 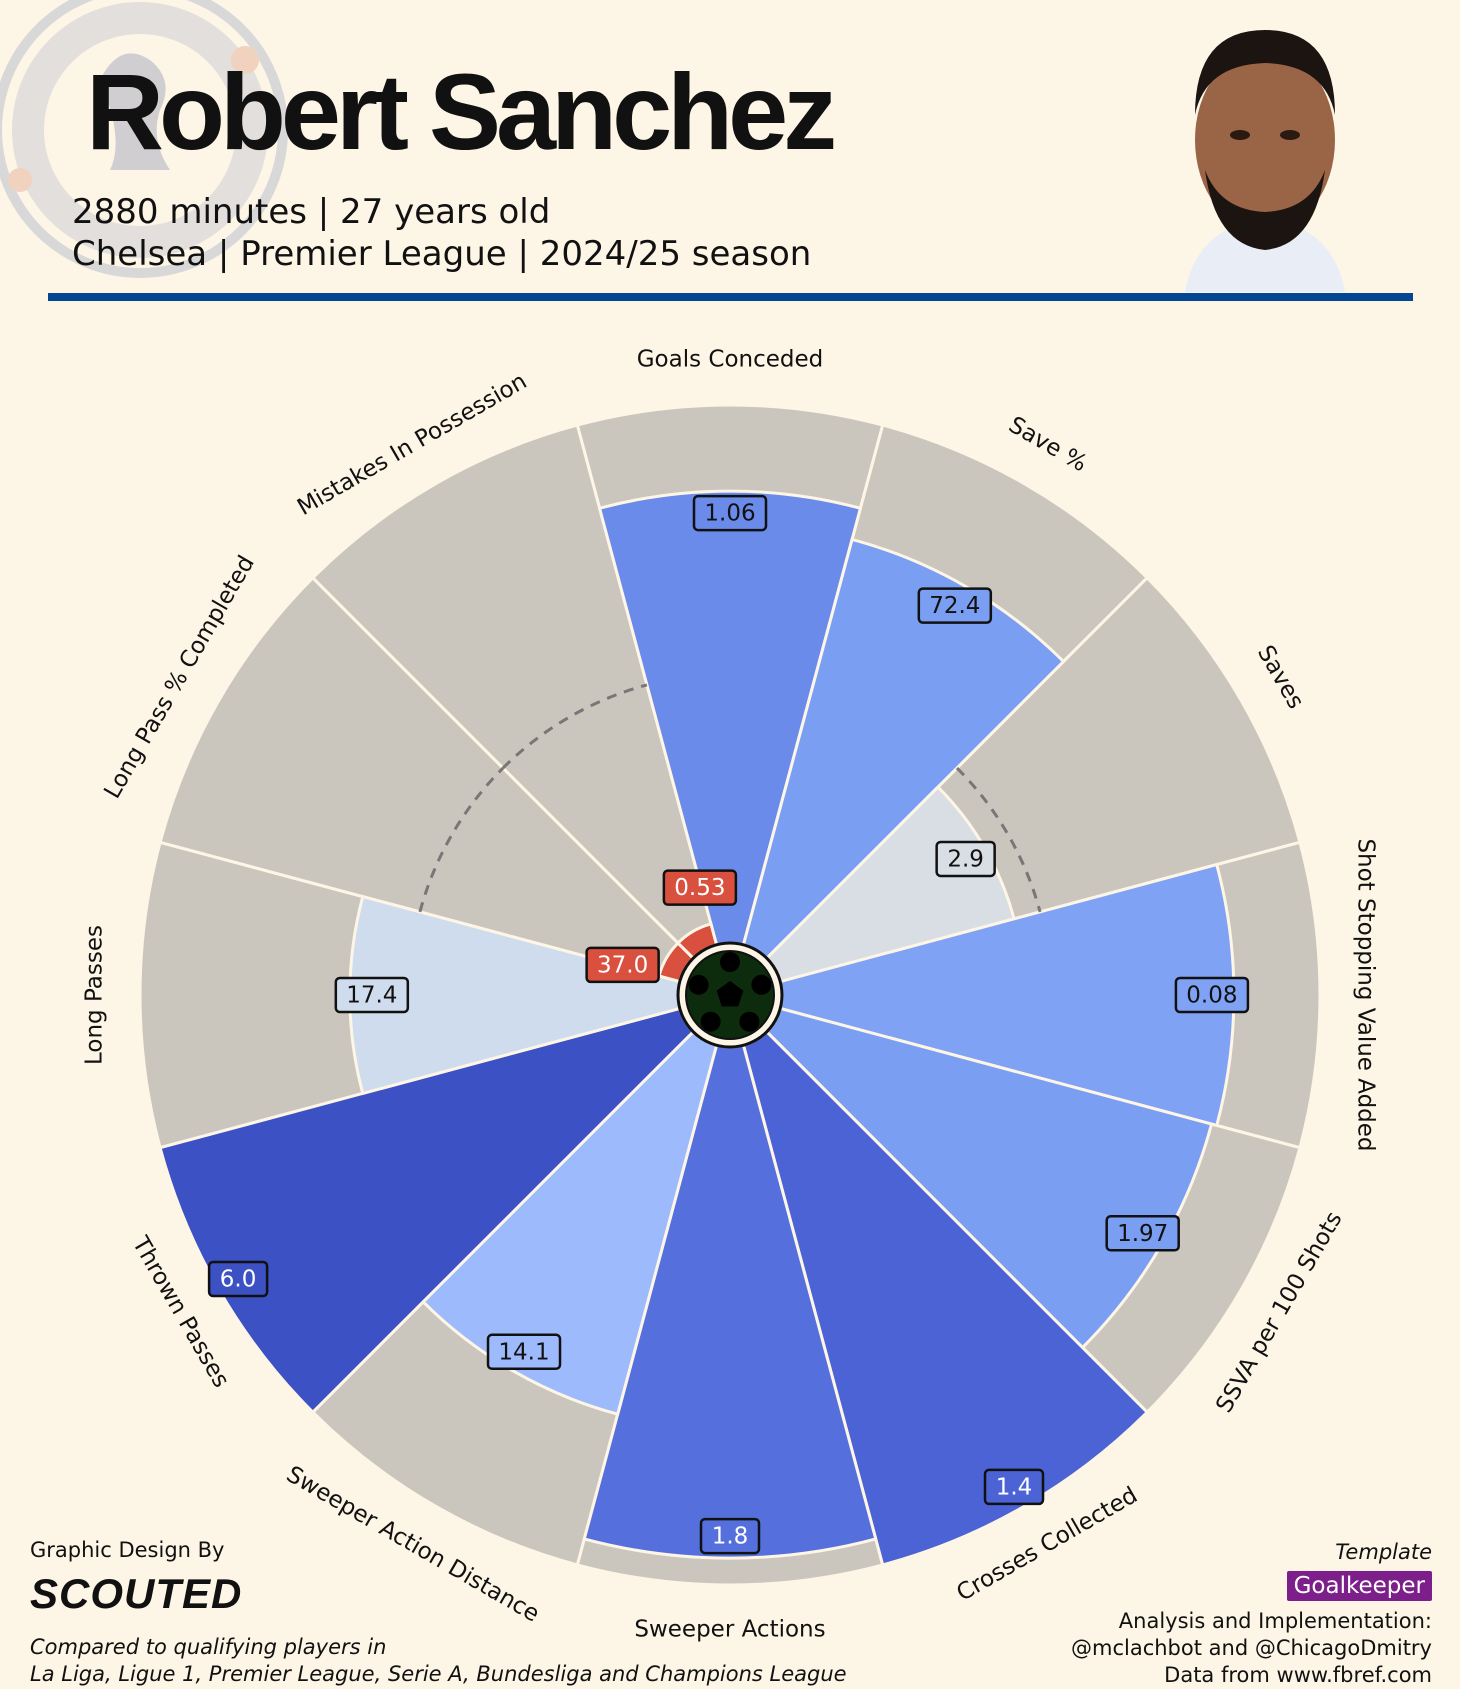 What do you see at coordinates (730, 798) in the screenshot?
I see `reference-ring` at bounding box center [730, 798].